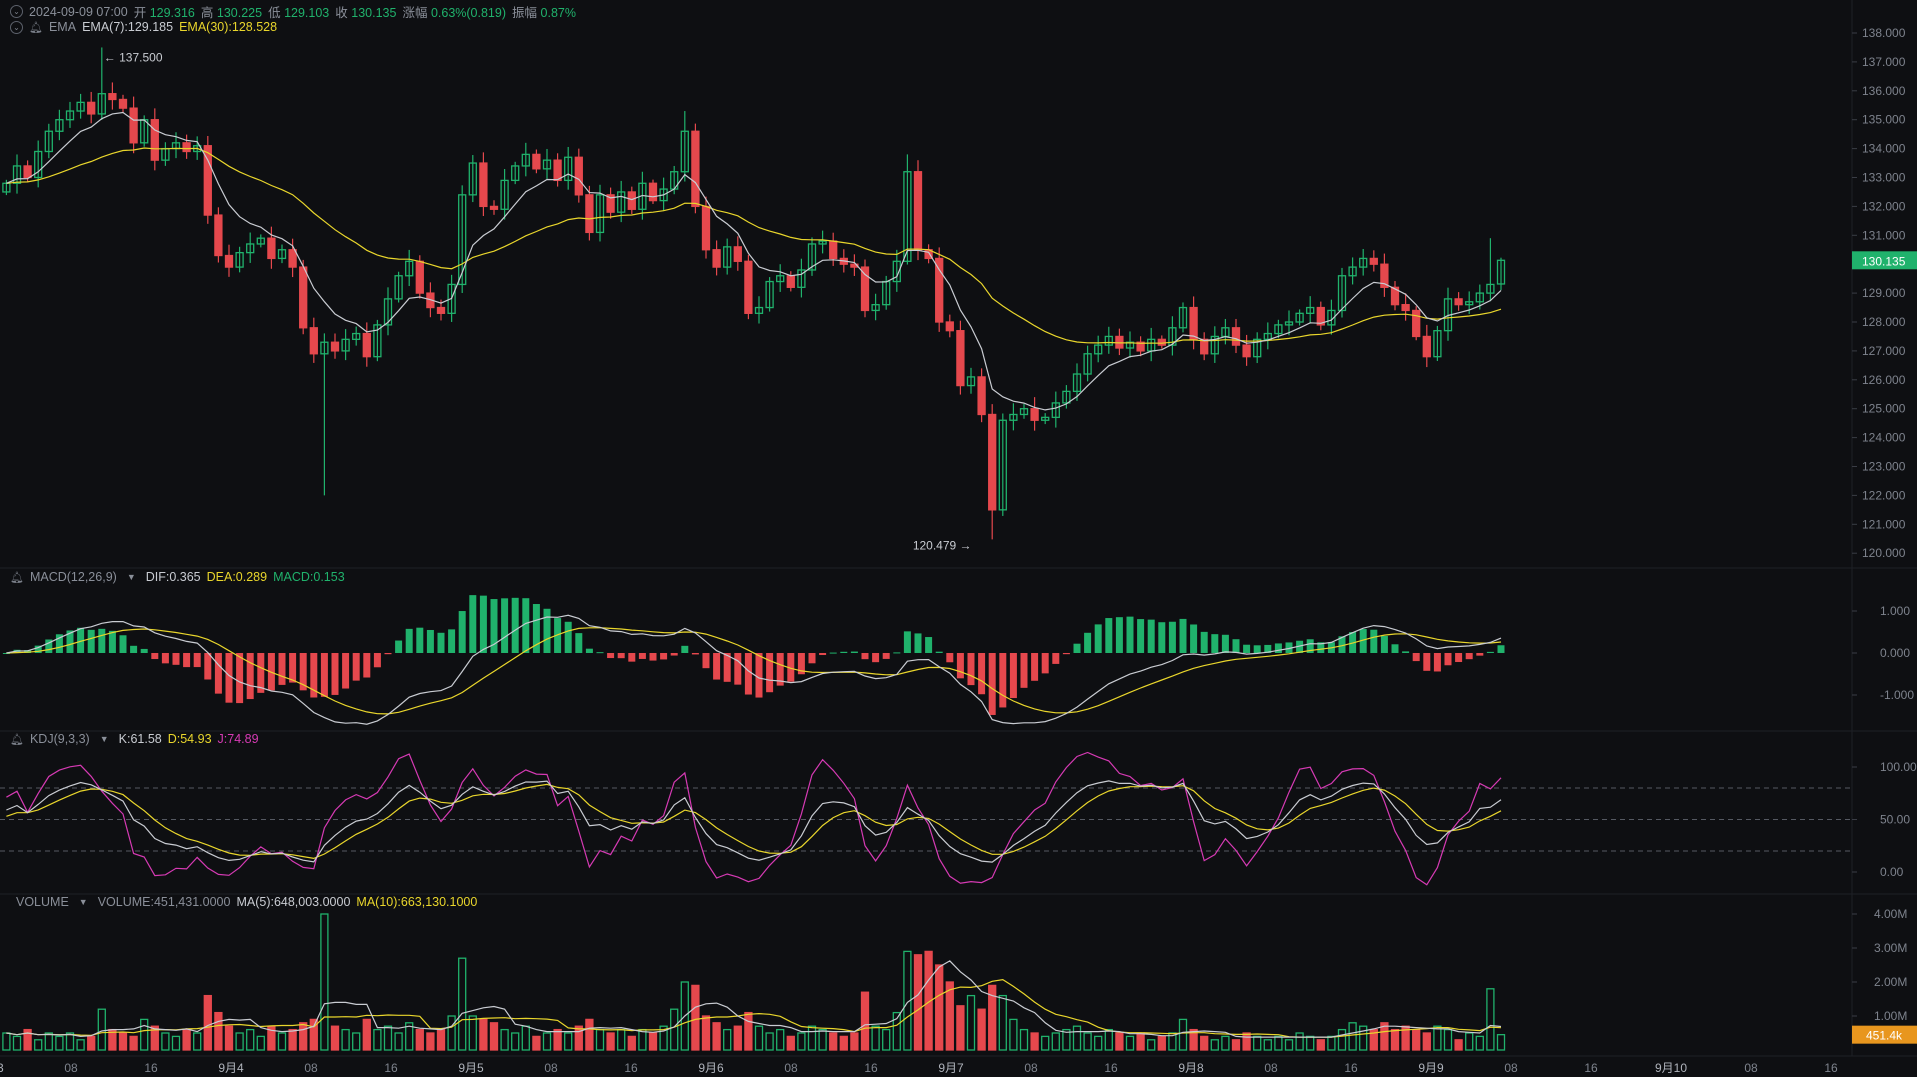 The width and height of the screenshot is (1917, 1077). What do you see at coordinates (1895, 820) in the screenshot?
I see `kdj-axis-label: 50.00` at bounding box center [1895, 820].